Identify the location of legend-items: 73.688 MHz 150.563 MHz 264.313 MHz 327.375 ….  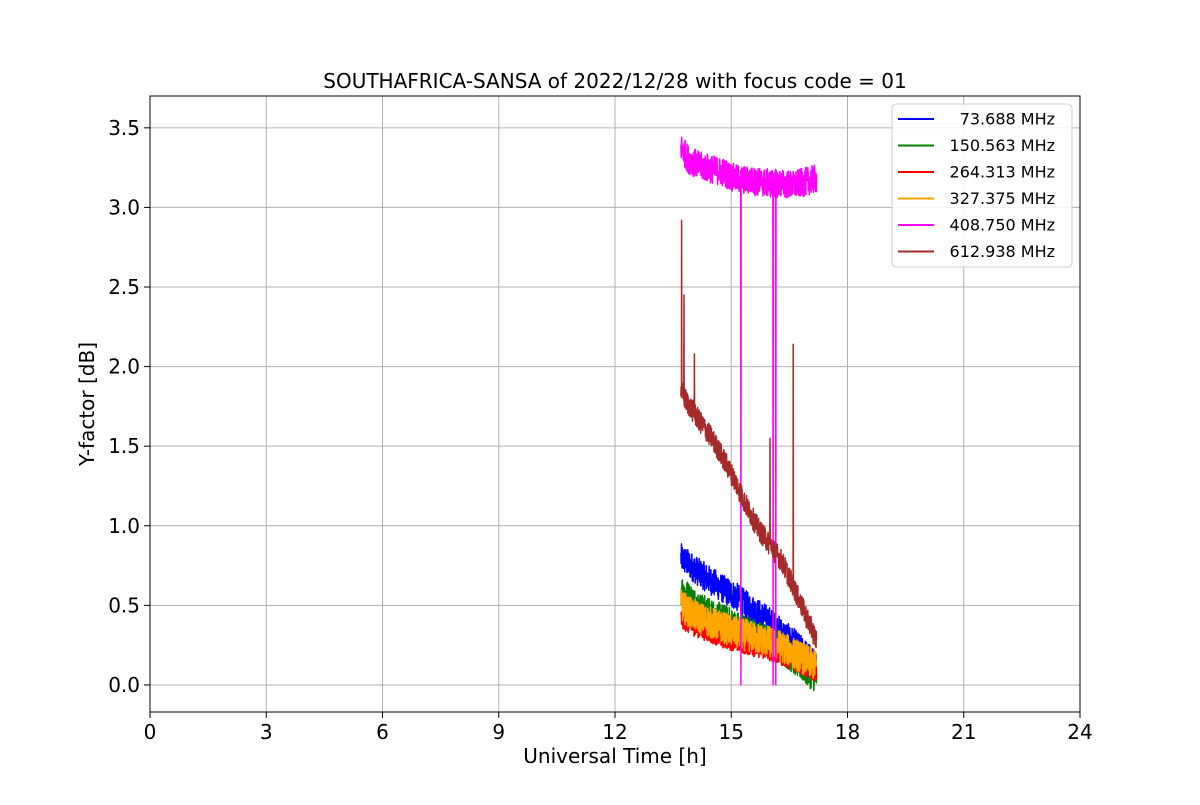
(976, 185).